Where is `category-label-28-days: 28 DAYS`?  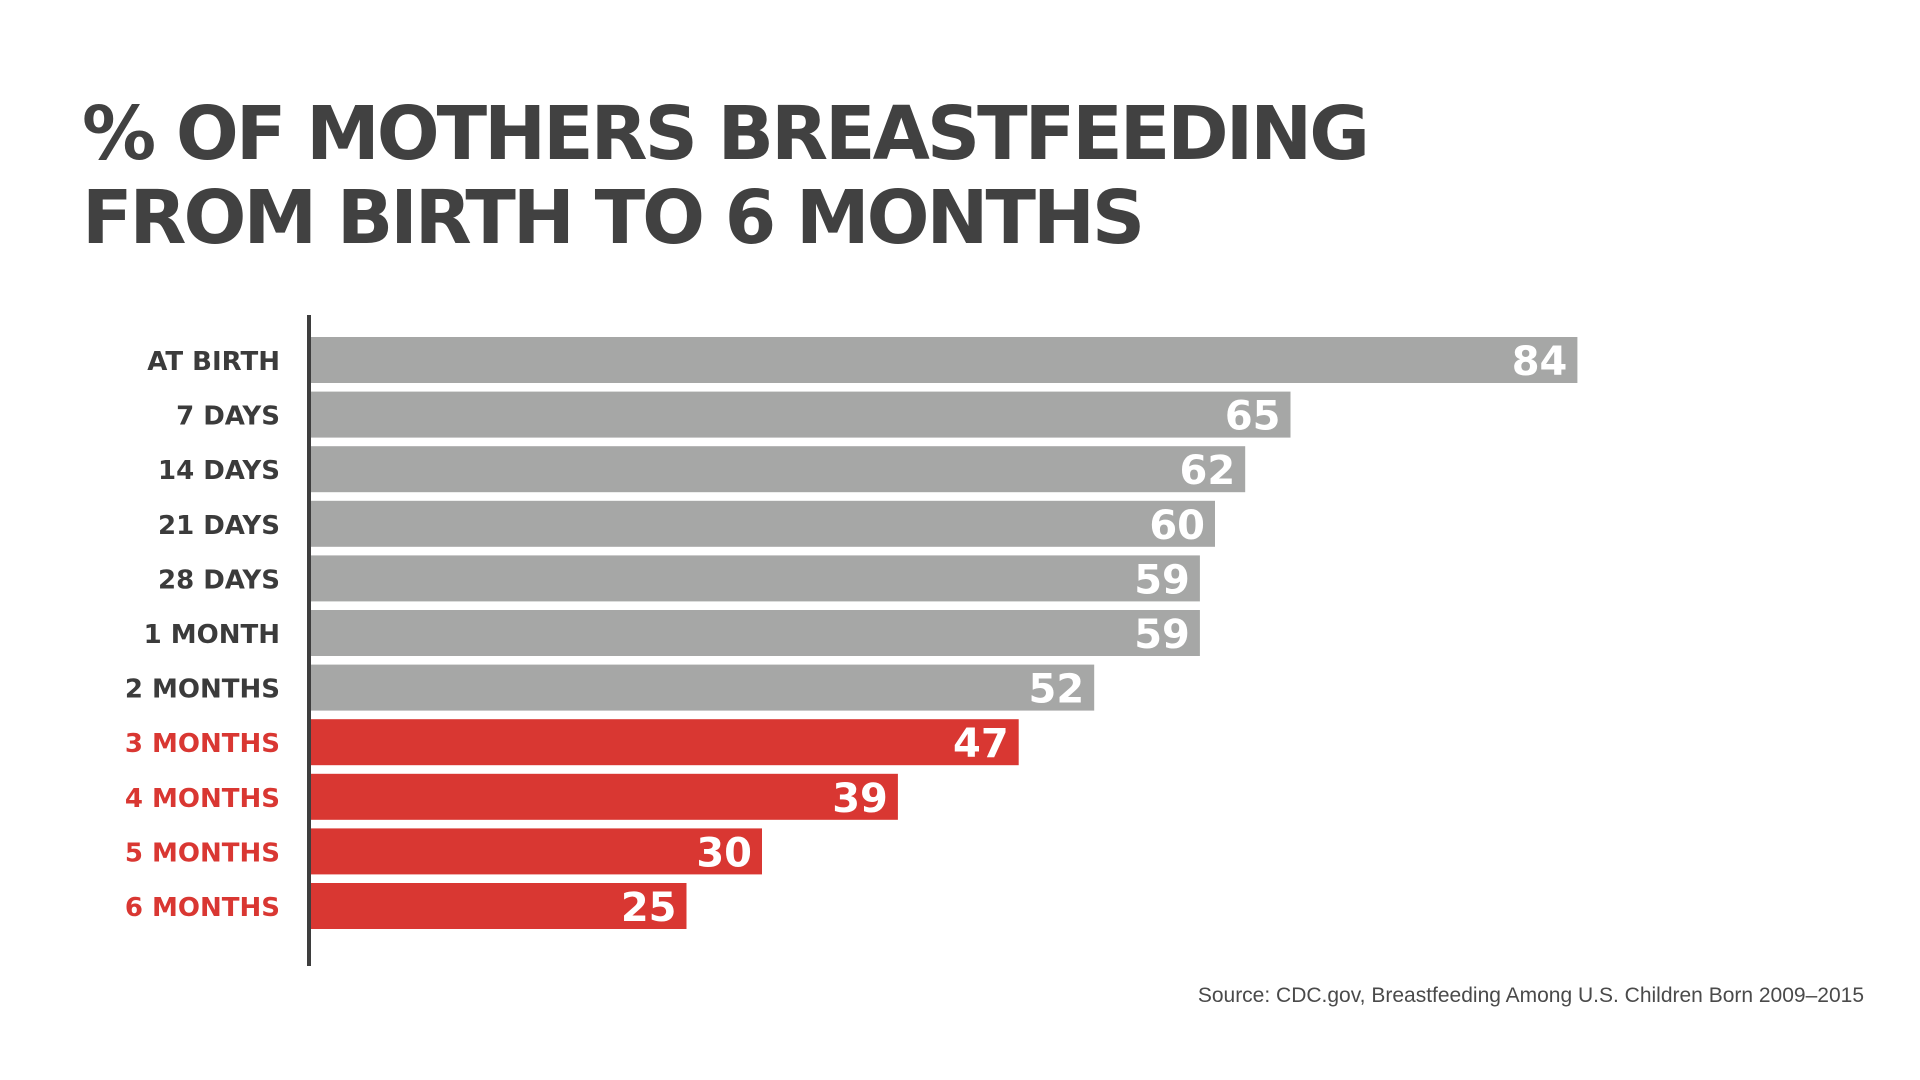
category-label-28-days: 28 DAYS is located at coordinates (219, 580).